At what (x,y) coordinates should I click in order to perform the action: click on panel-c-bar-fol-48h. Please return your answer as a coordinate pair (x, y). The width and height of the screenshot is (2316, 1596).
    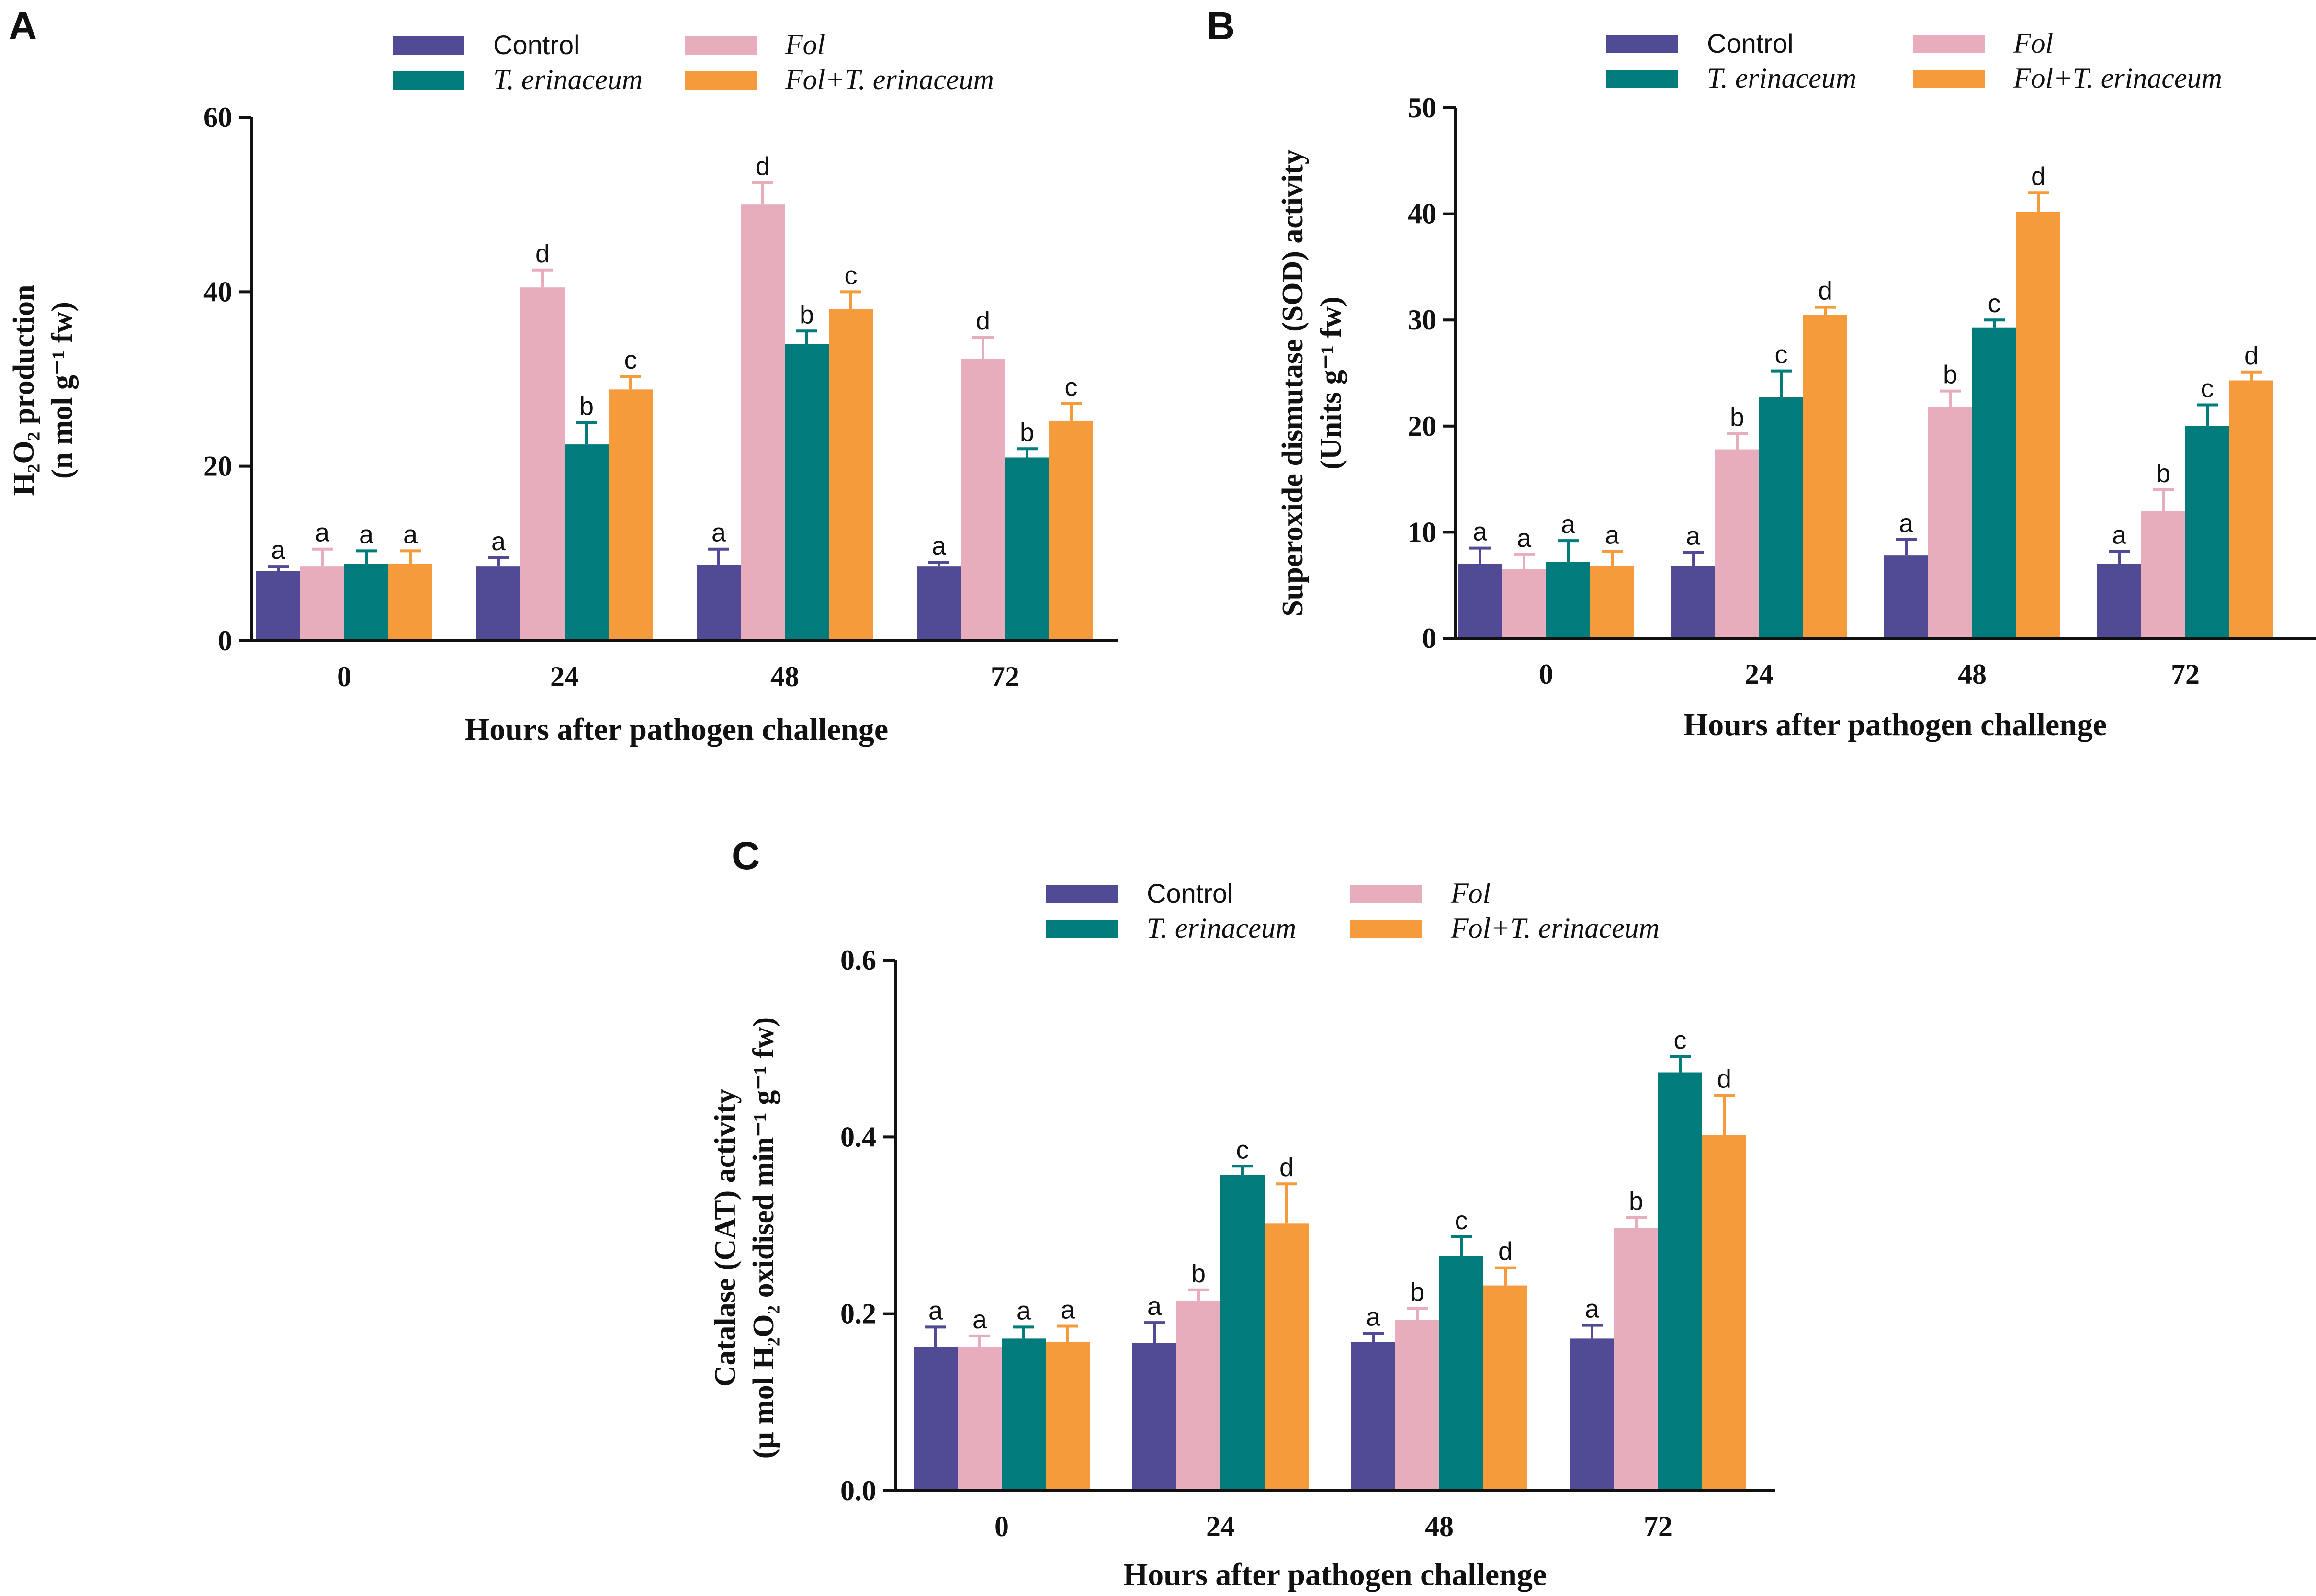
    Looking at the image, I should click on (1417, 1405).